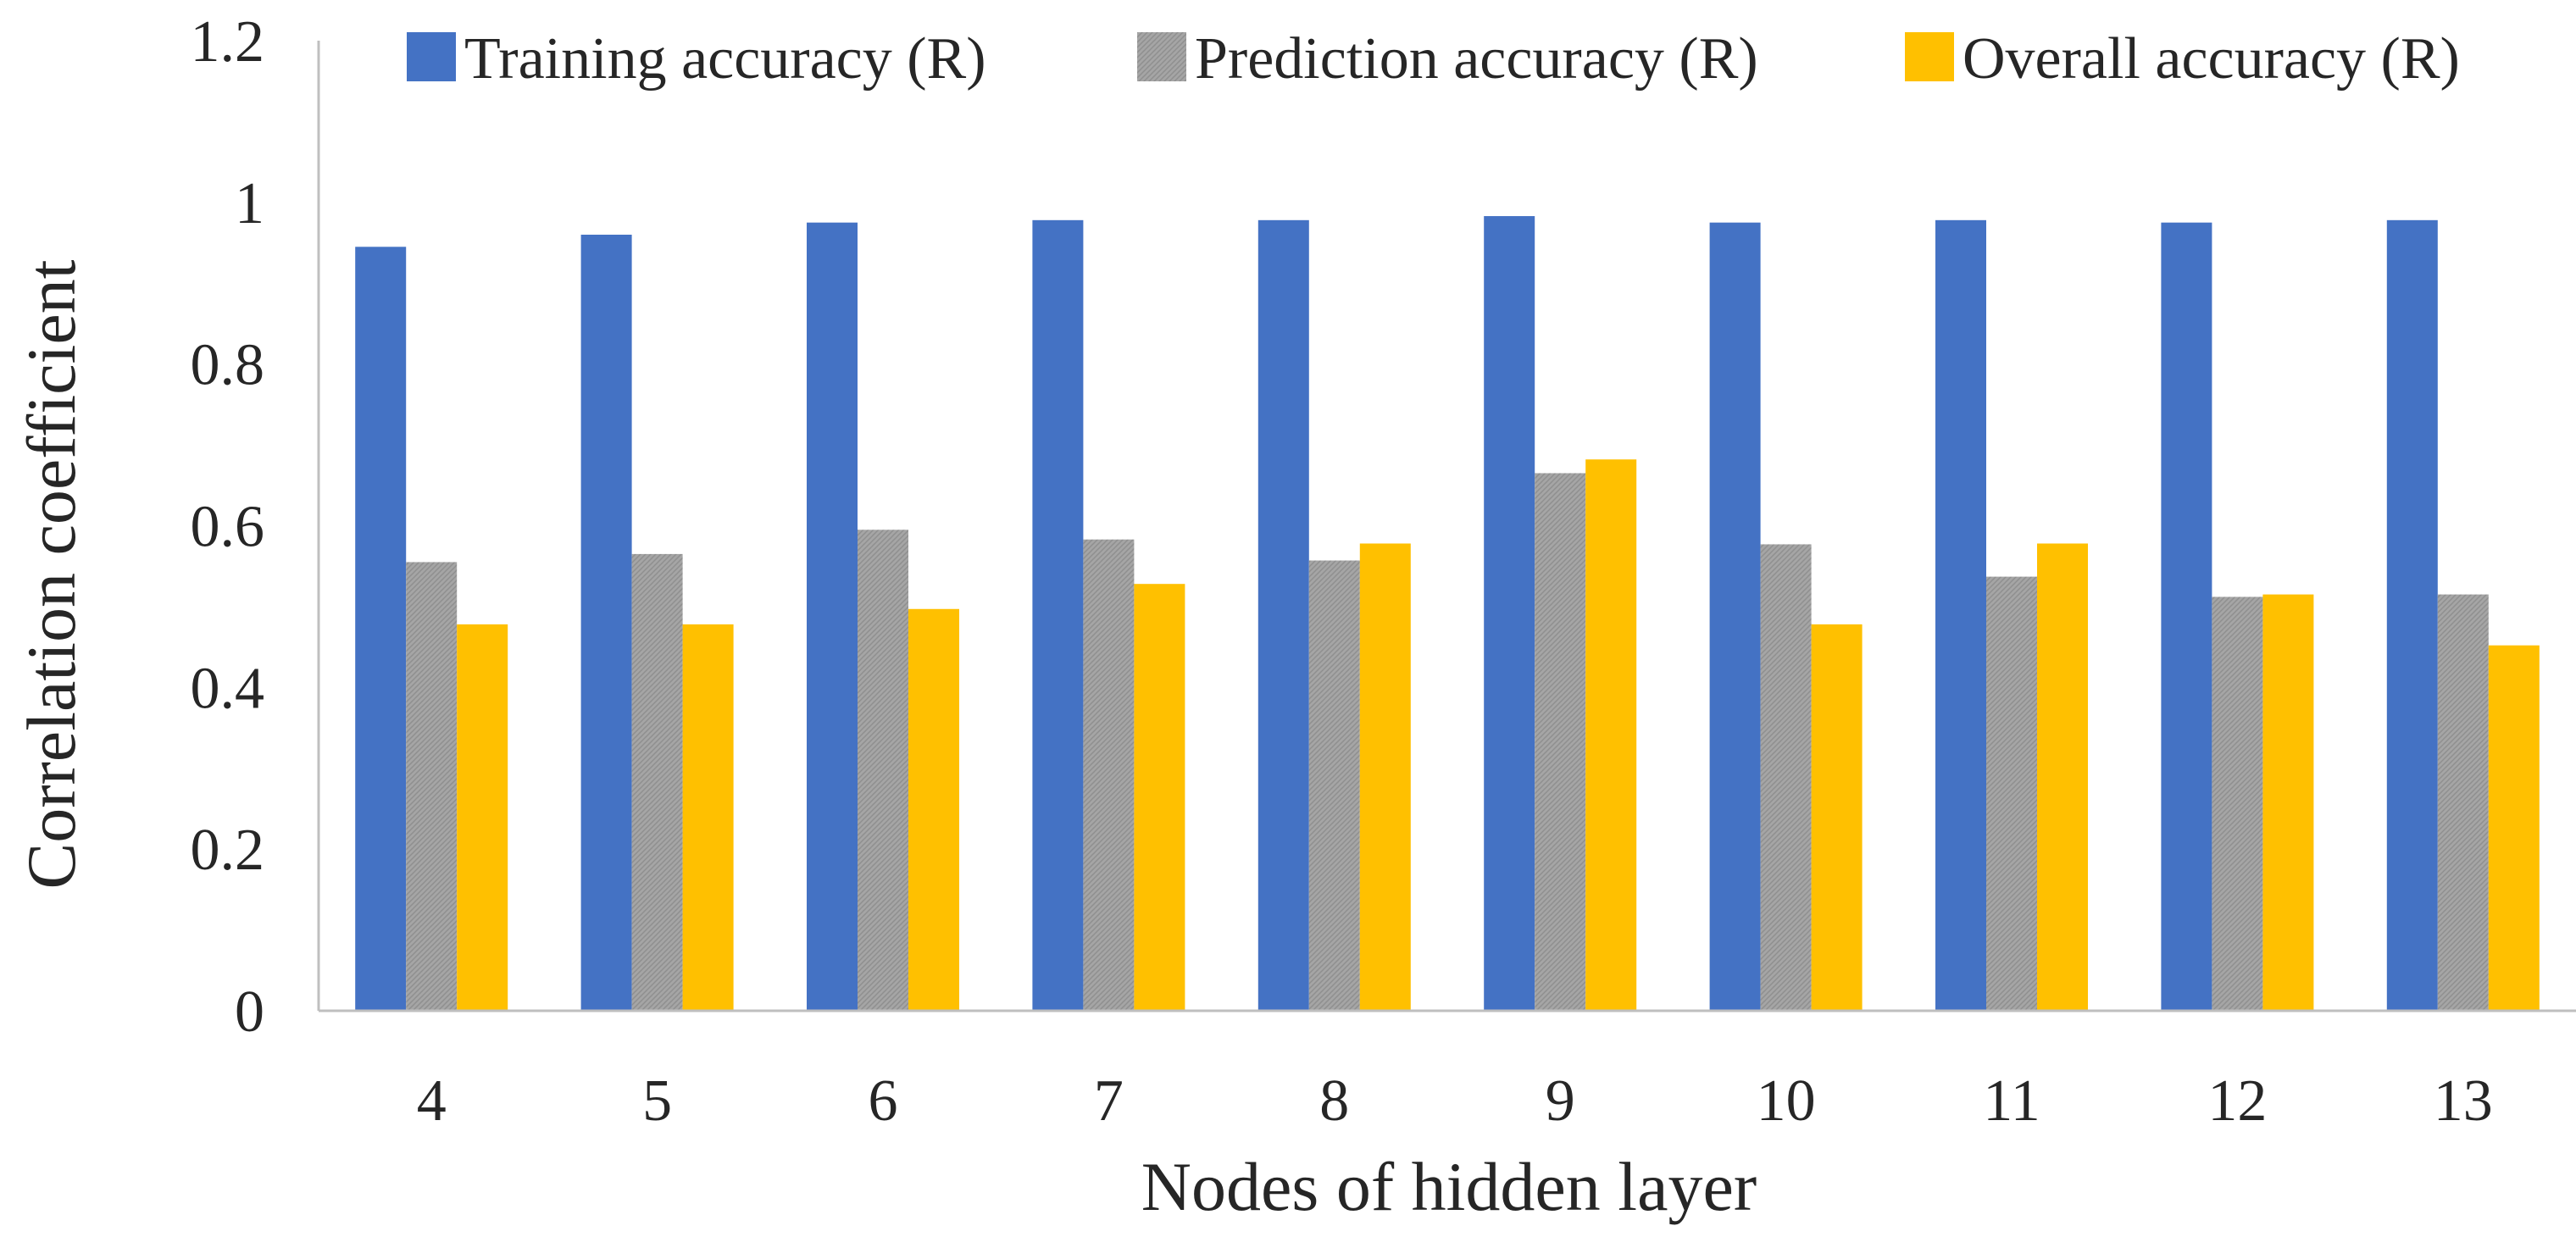  Describe the element at coordinates (228, 42) in the screenshot. I see `y-tick-label: 1.2` at that location.